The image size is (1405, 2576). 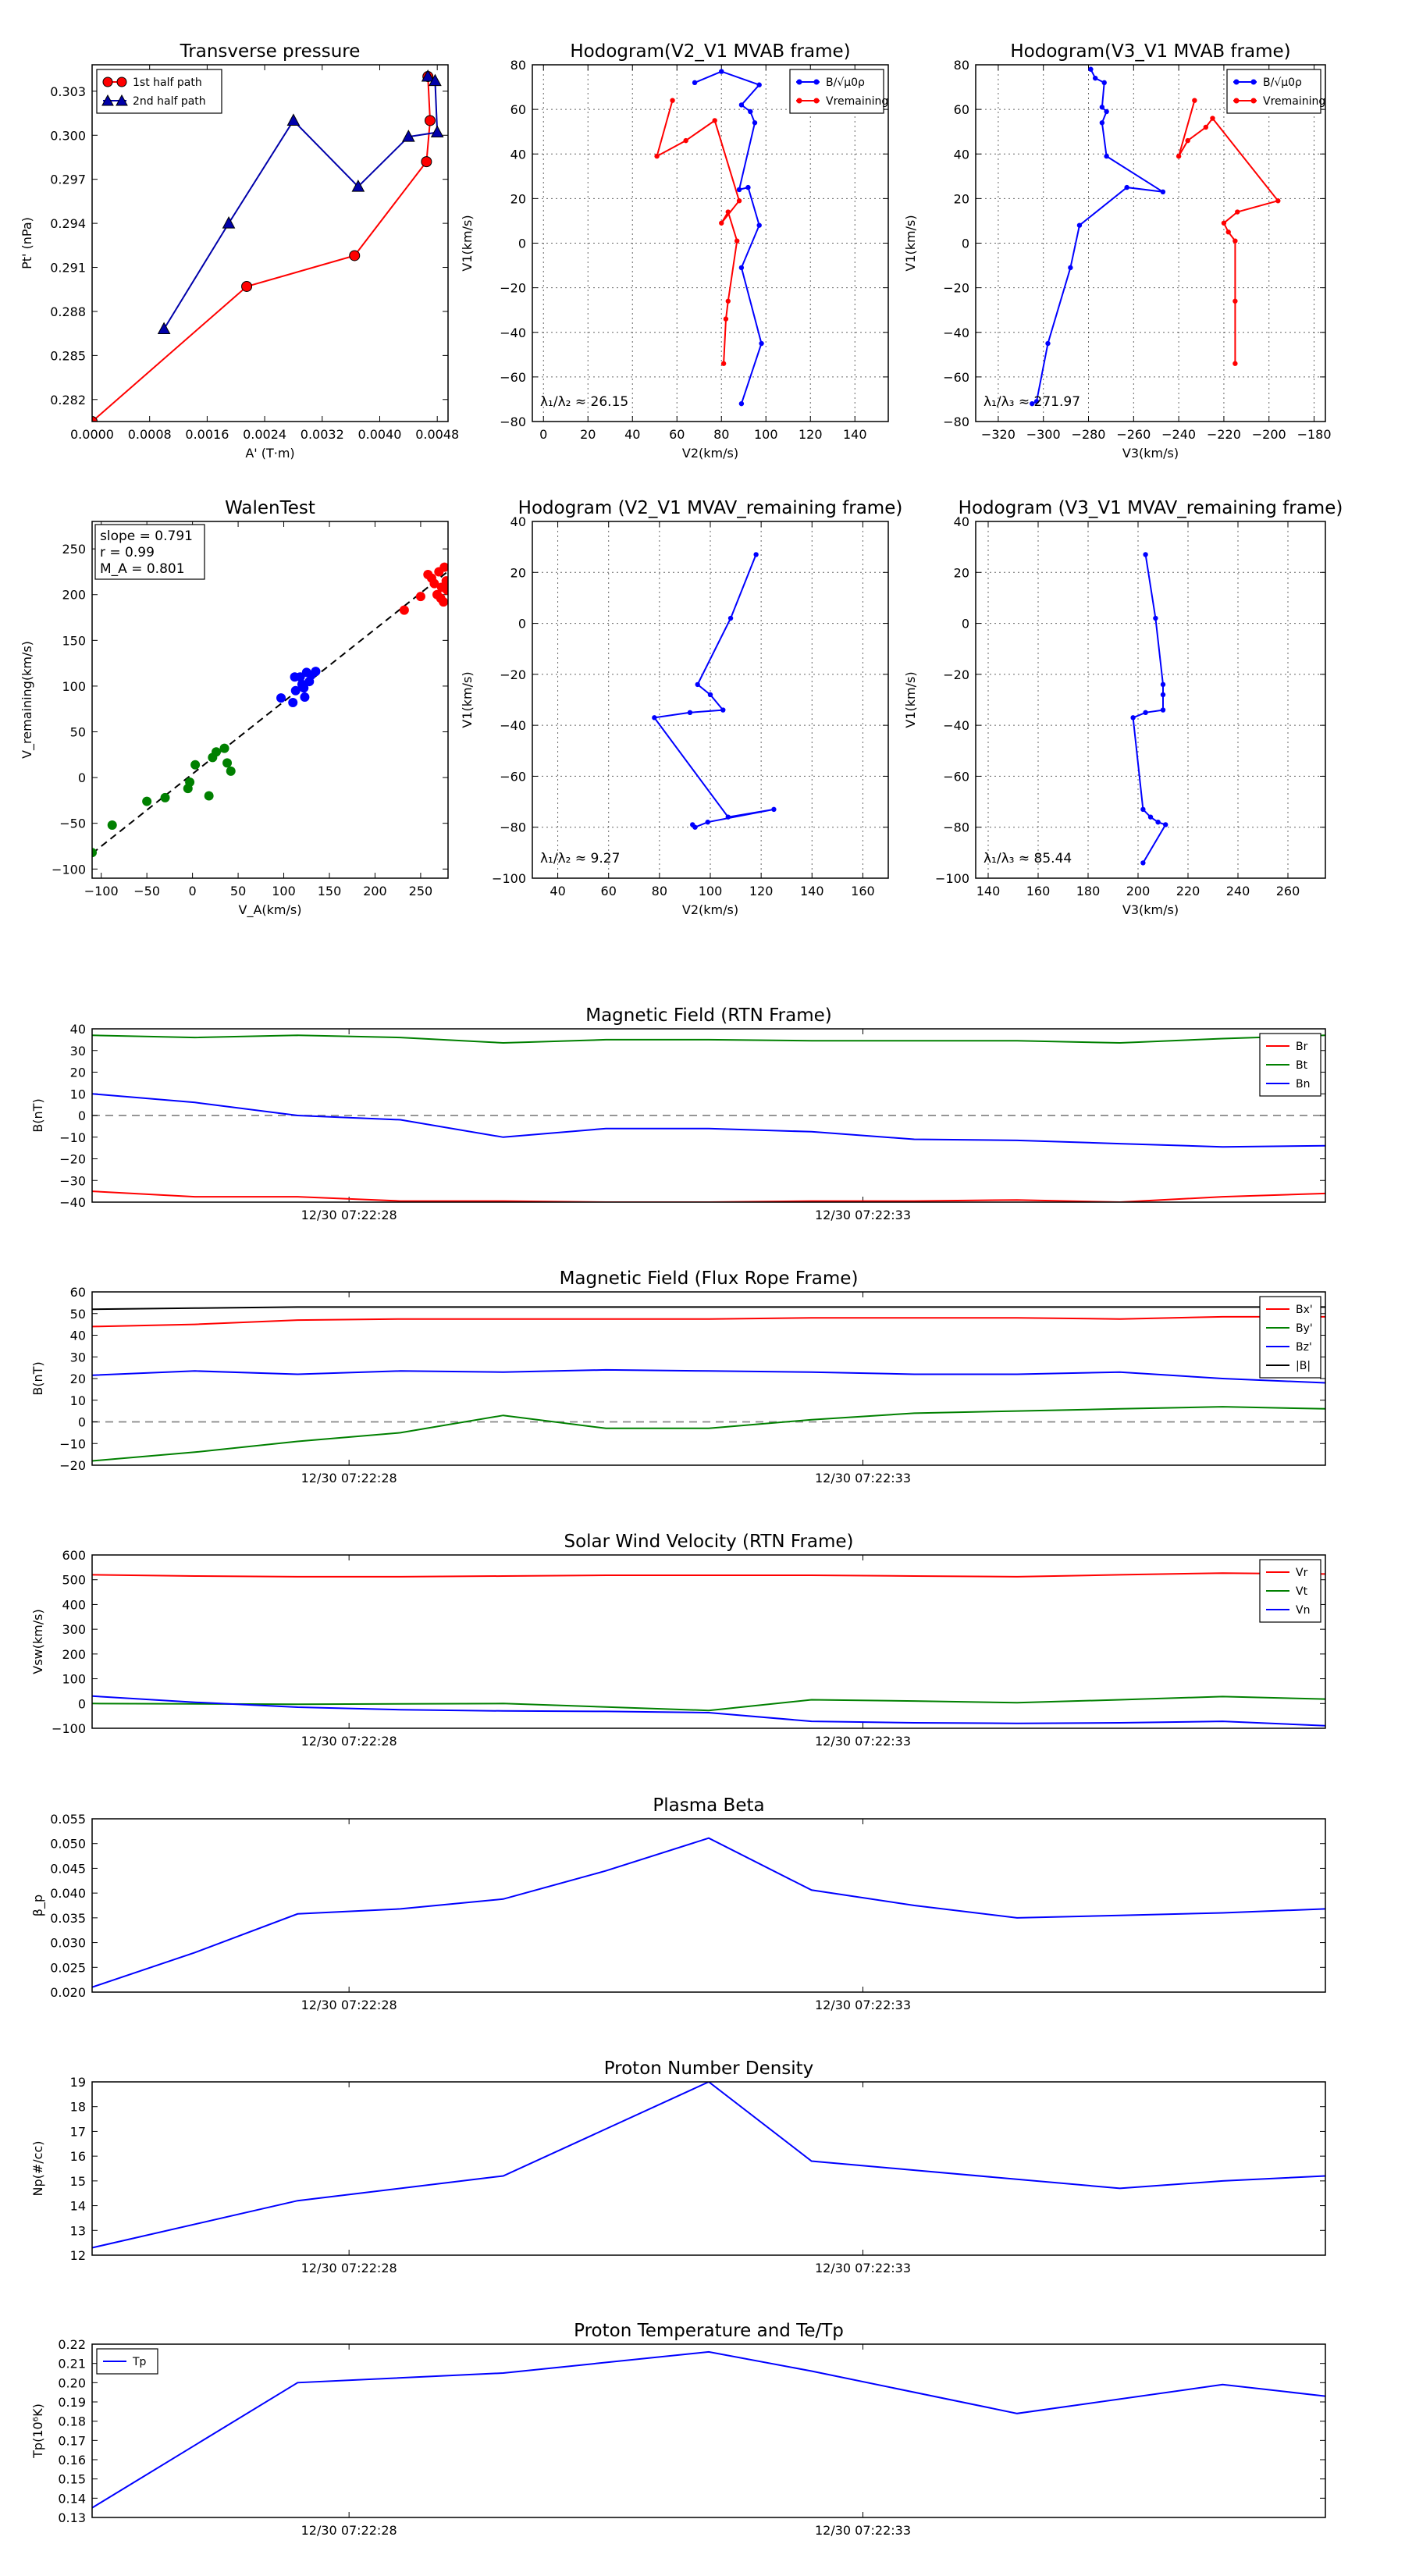 What do you see at coordinates (1150, 51) in the screenshot?
I see `chart-title: Hodogram(V3_V1 MVAB frame)` at bounding box center [1150, 51].